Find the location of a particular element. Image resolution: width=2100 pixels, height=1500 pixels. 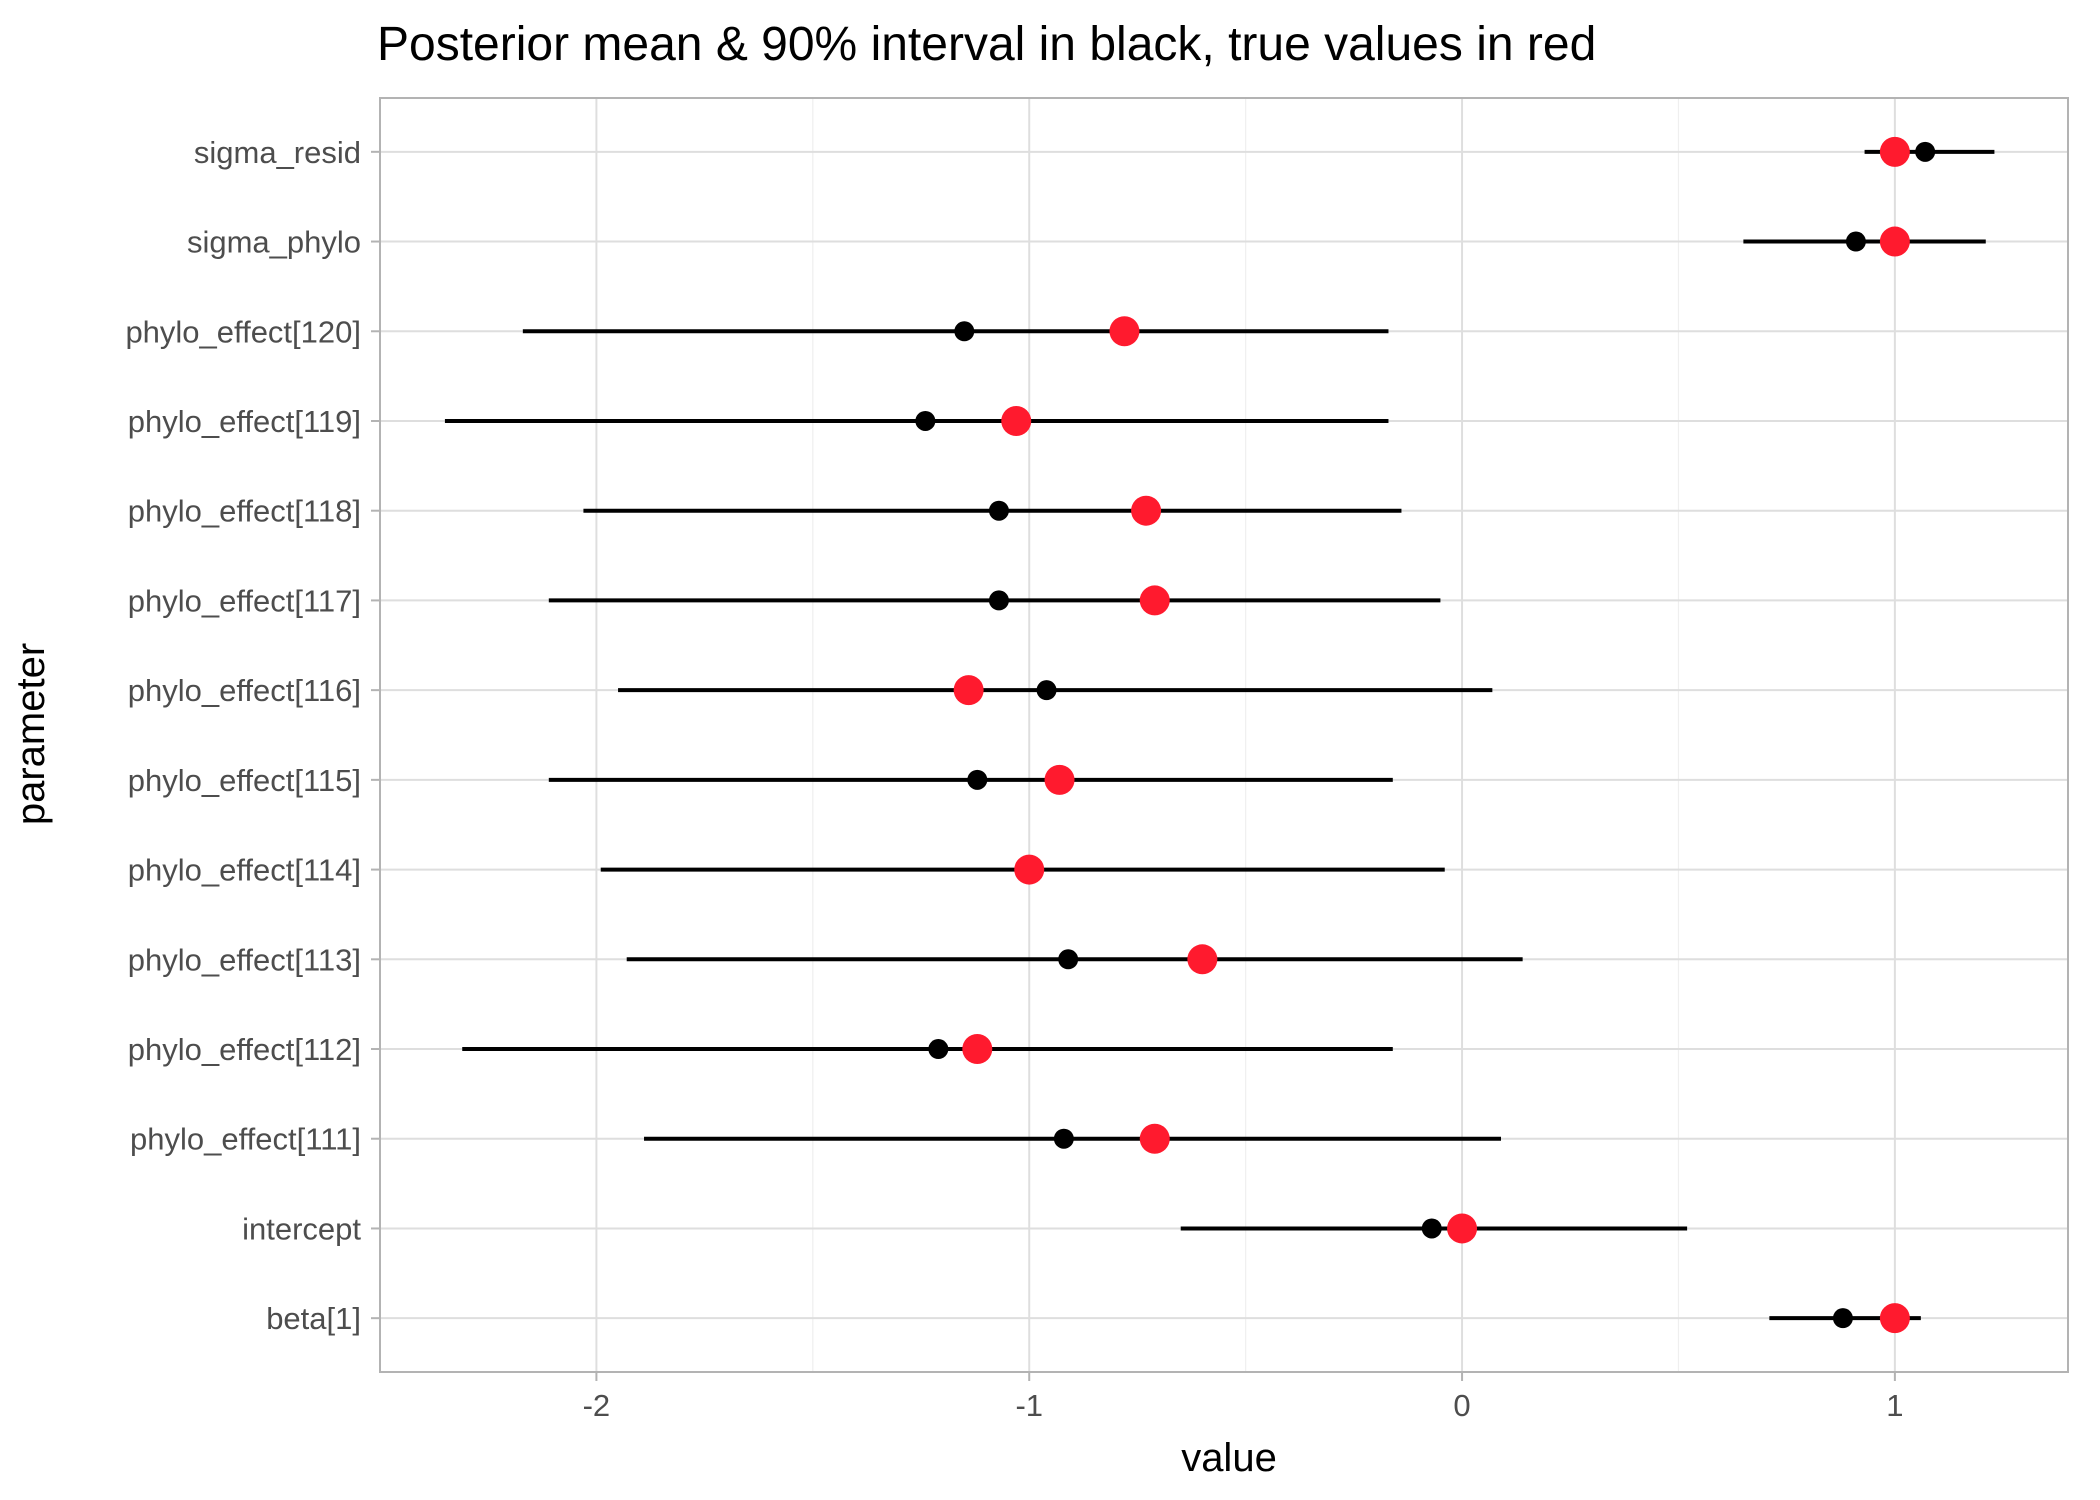

y-tick-label-13: beta[1] is located at coordinates (313, 1318).